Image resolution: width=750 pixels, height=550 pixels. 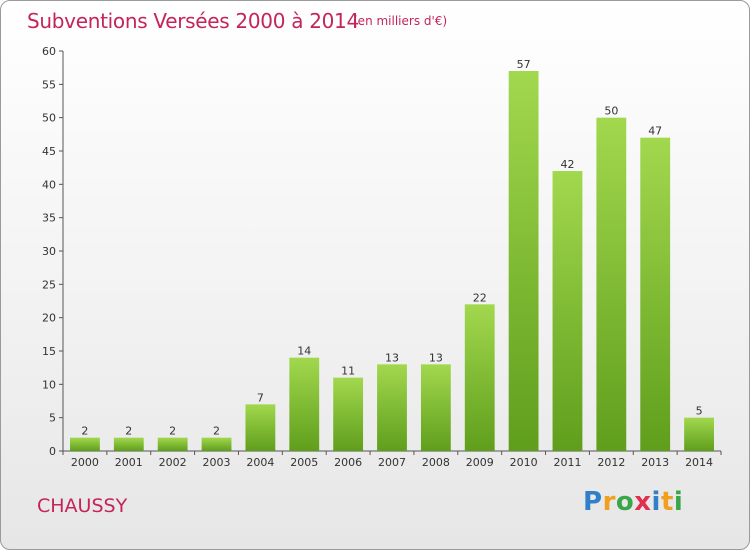 I want to click on data-label: 7, so click(x=260, y=397).